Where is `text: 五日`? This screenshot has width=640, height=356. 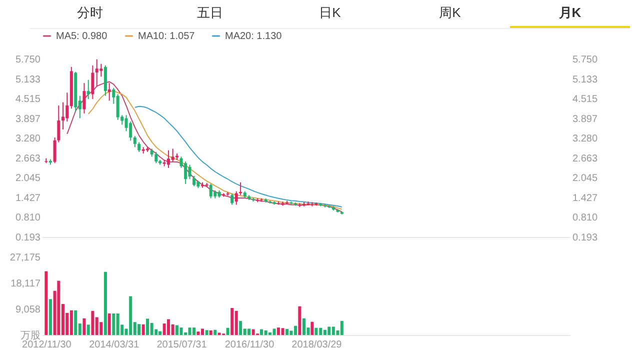
text: 五日 is located at coordinates (210, 13).